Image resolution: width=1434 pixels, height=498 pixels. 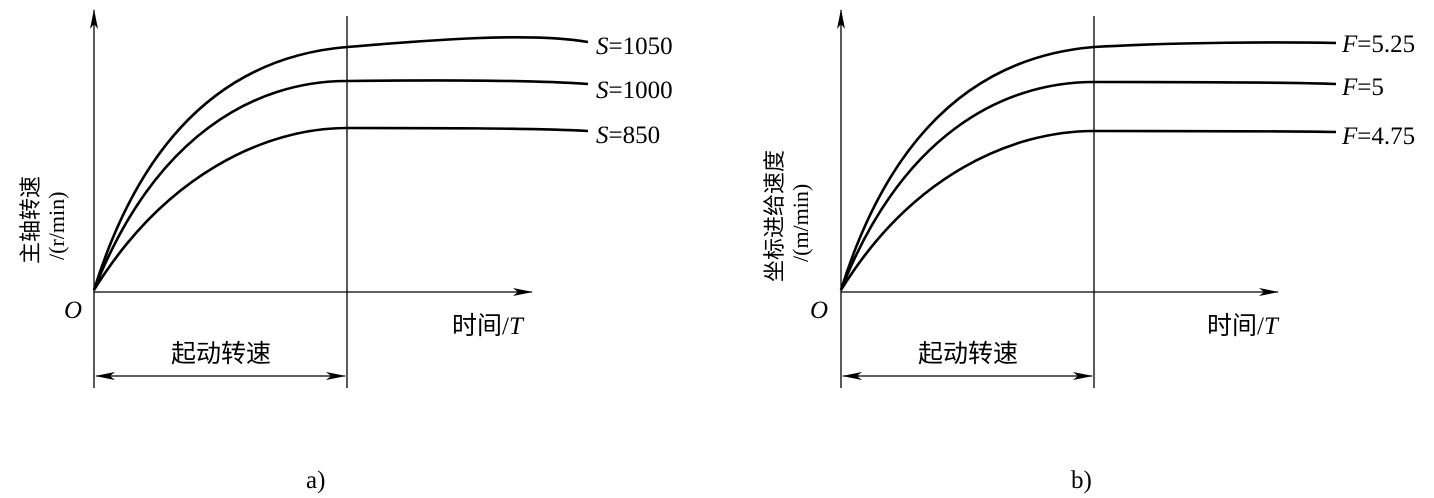 What do you see at coordinates (628, 135) in the screenshot?
I see `curve-label-s850: S=850` at bounding box center [628, 135].